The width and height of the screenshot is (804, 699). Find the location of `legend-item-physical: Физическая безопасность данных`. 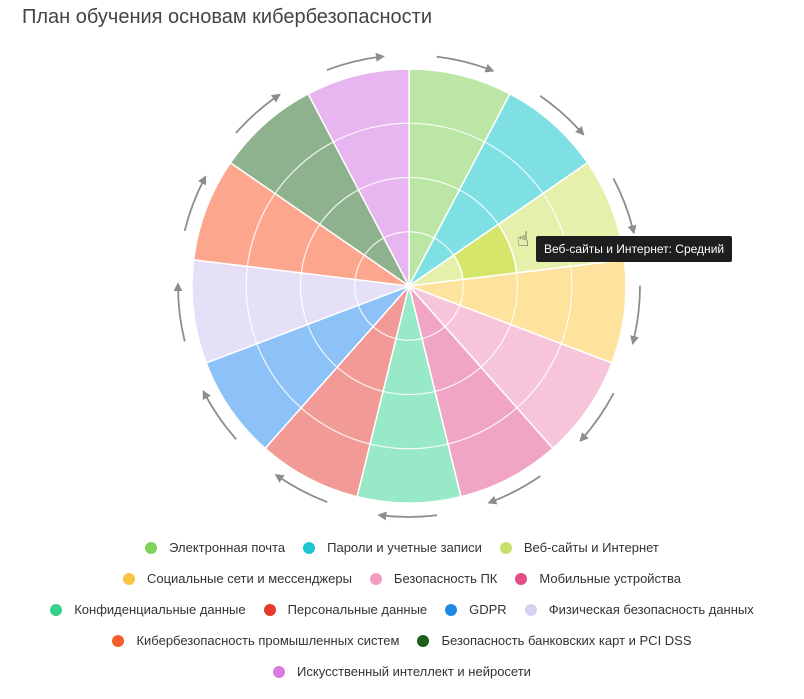

legend-item-physical: Физическая безопасность данных is located at coordinates (639, 609).